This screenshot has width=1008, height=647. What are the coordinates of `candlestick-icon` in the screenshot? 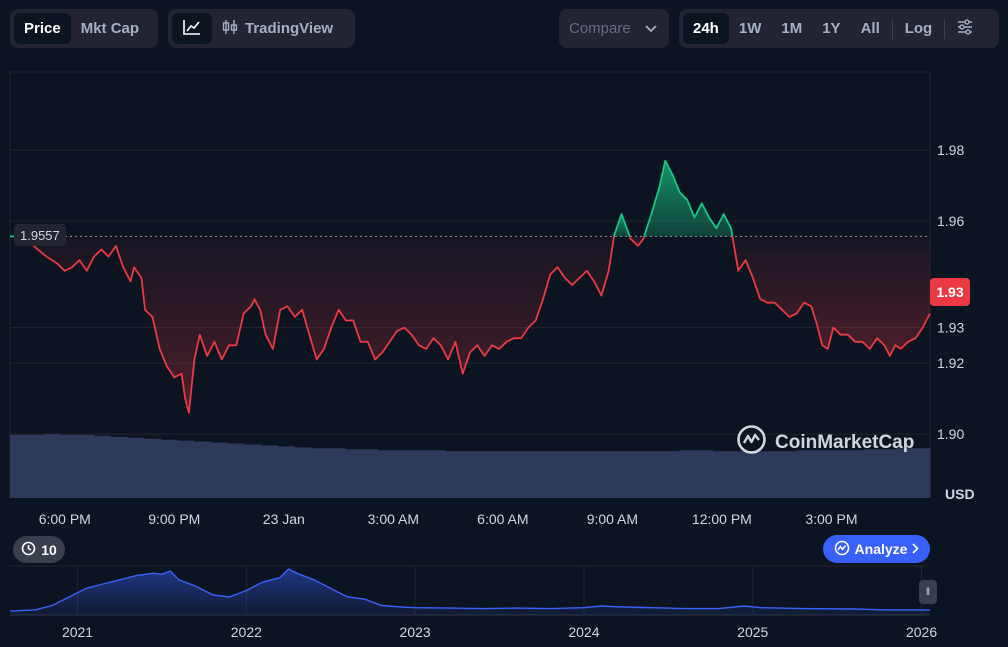 It's located at (230, 29).